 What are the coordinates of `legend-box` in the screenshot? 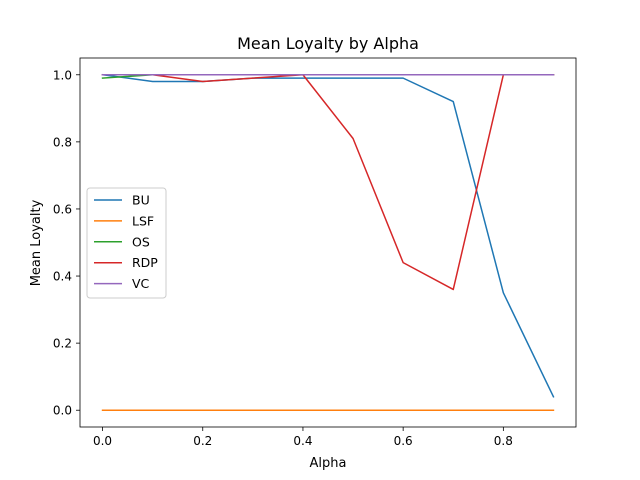 It's located at (126, 243).